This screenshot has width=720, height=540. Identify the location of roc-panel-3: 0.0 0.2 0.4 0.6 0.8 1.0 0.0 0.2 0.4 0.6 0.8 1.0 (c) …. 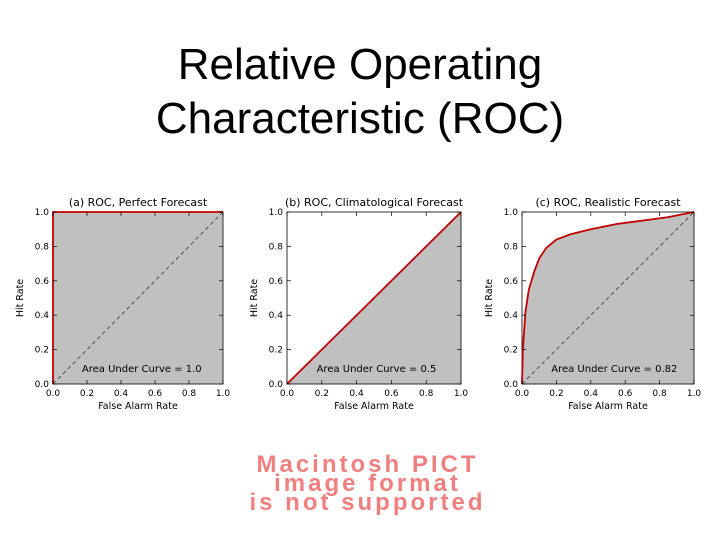
(592, 304).